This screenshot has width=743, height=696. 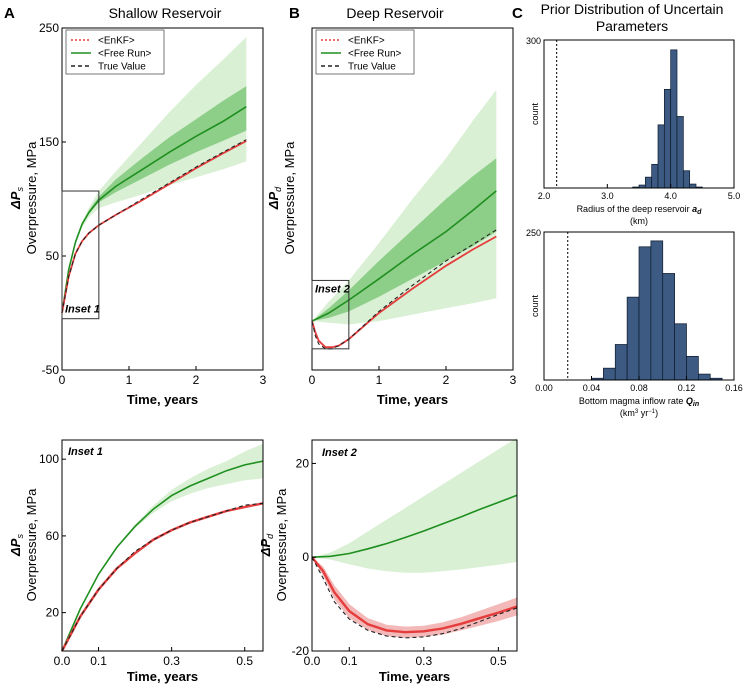 I want to click on panel-a-ylabel-text: Overpressure, MPa, so click(x=31, y=197).